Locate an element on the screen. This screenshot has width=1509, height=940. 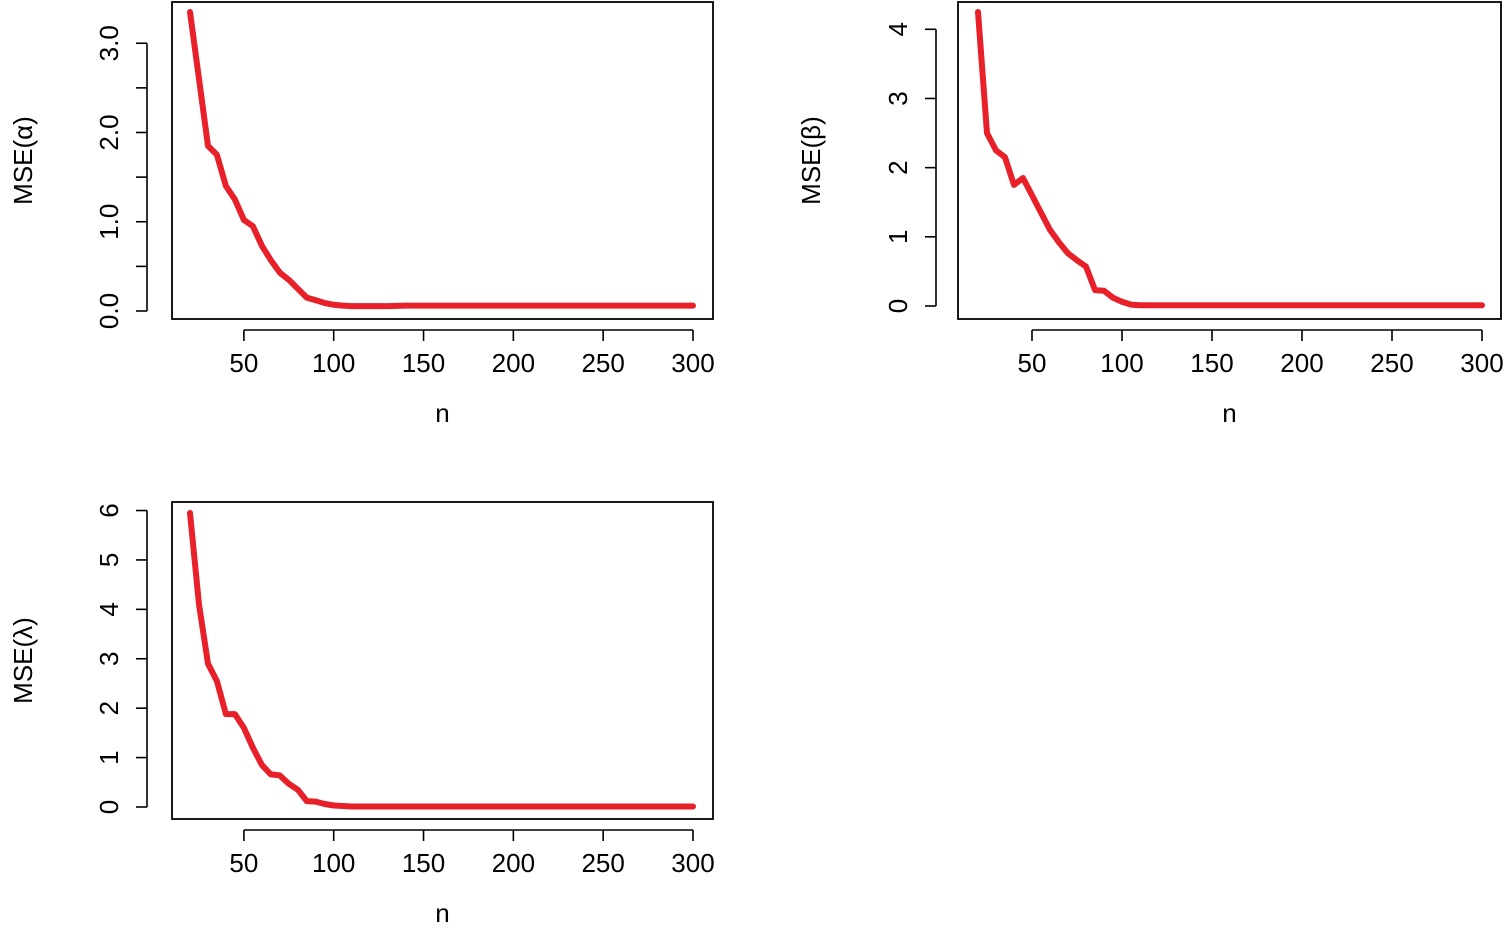
y-tick-label: 1.0 is located at coordinates (109, 222).